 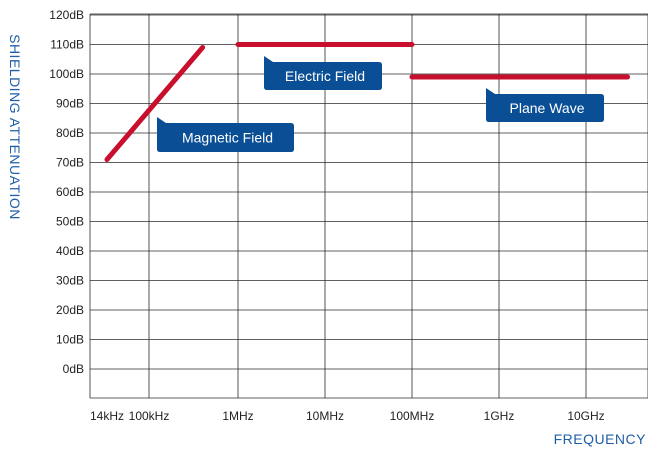 What do you see at coordinates (15, 127) in the screenshot?
I see `y-axis-title: SHIELDING ATTENUATION` at bounding box center [15, 127].